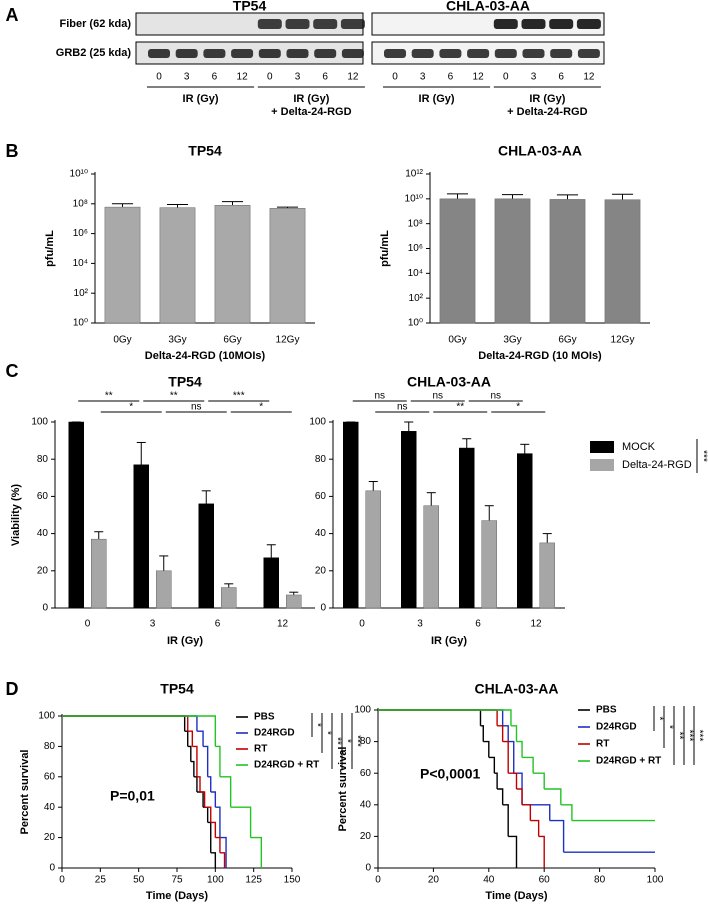 The width and height of the screenshot is (708, 908). I want to click on y-tick-label: 10¹², so click(414, 174).